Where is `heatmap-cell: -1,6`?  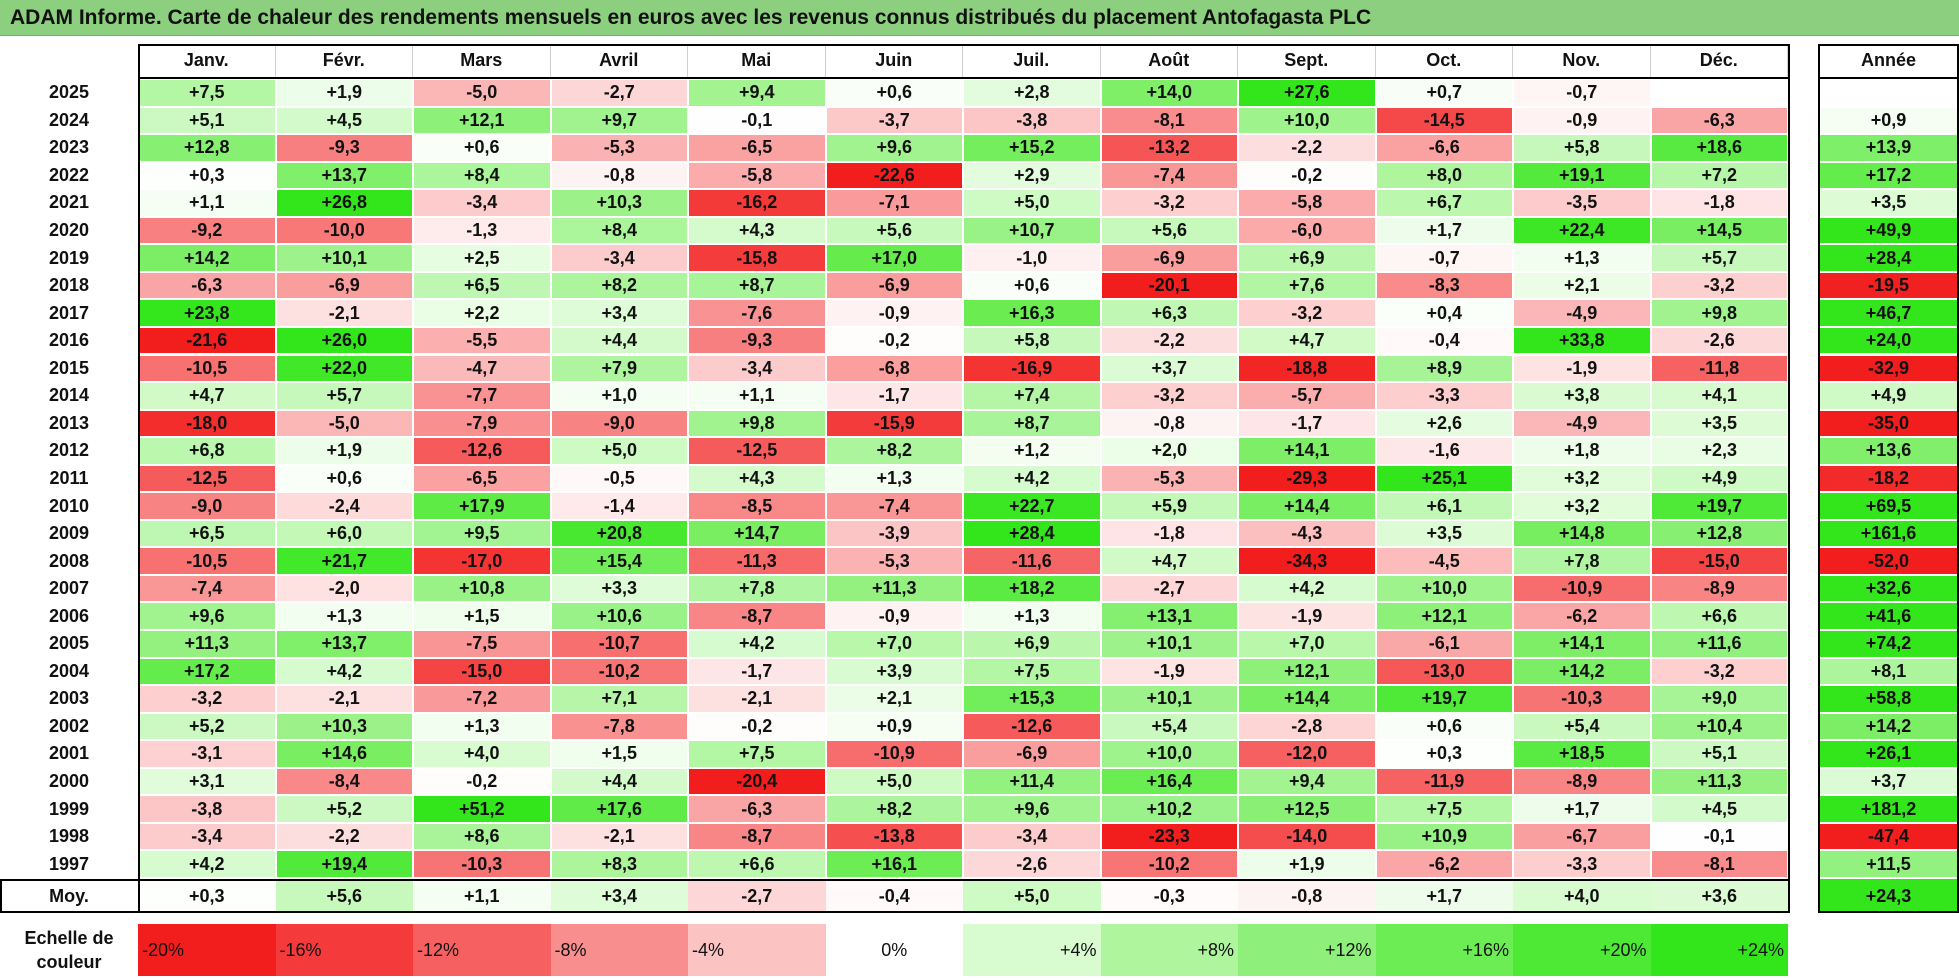 heatmap-cell: -1,6 is located at coordinates (1444, 451).